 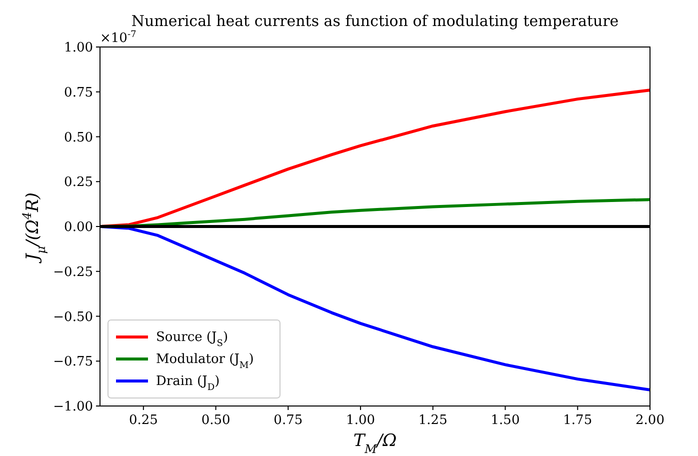 What do you see at coordinates (78, 138) in the screenshot?
I see `y-tick-label: 0.50` at bounding box center [78, 138].